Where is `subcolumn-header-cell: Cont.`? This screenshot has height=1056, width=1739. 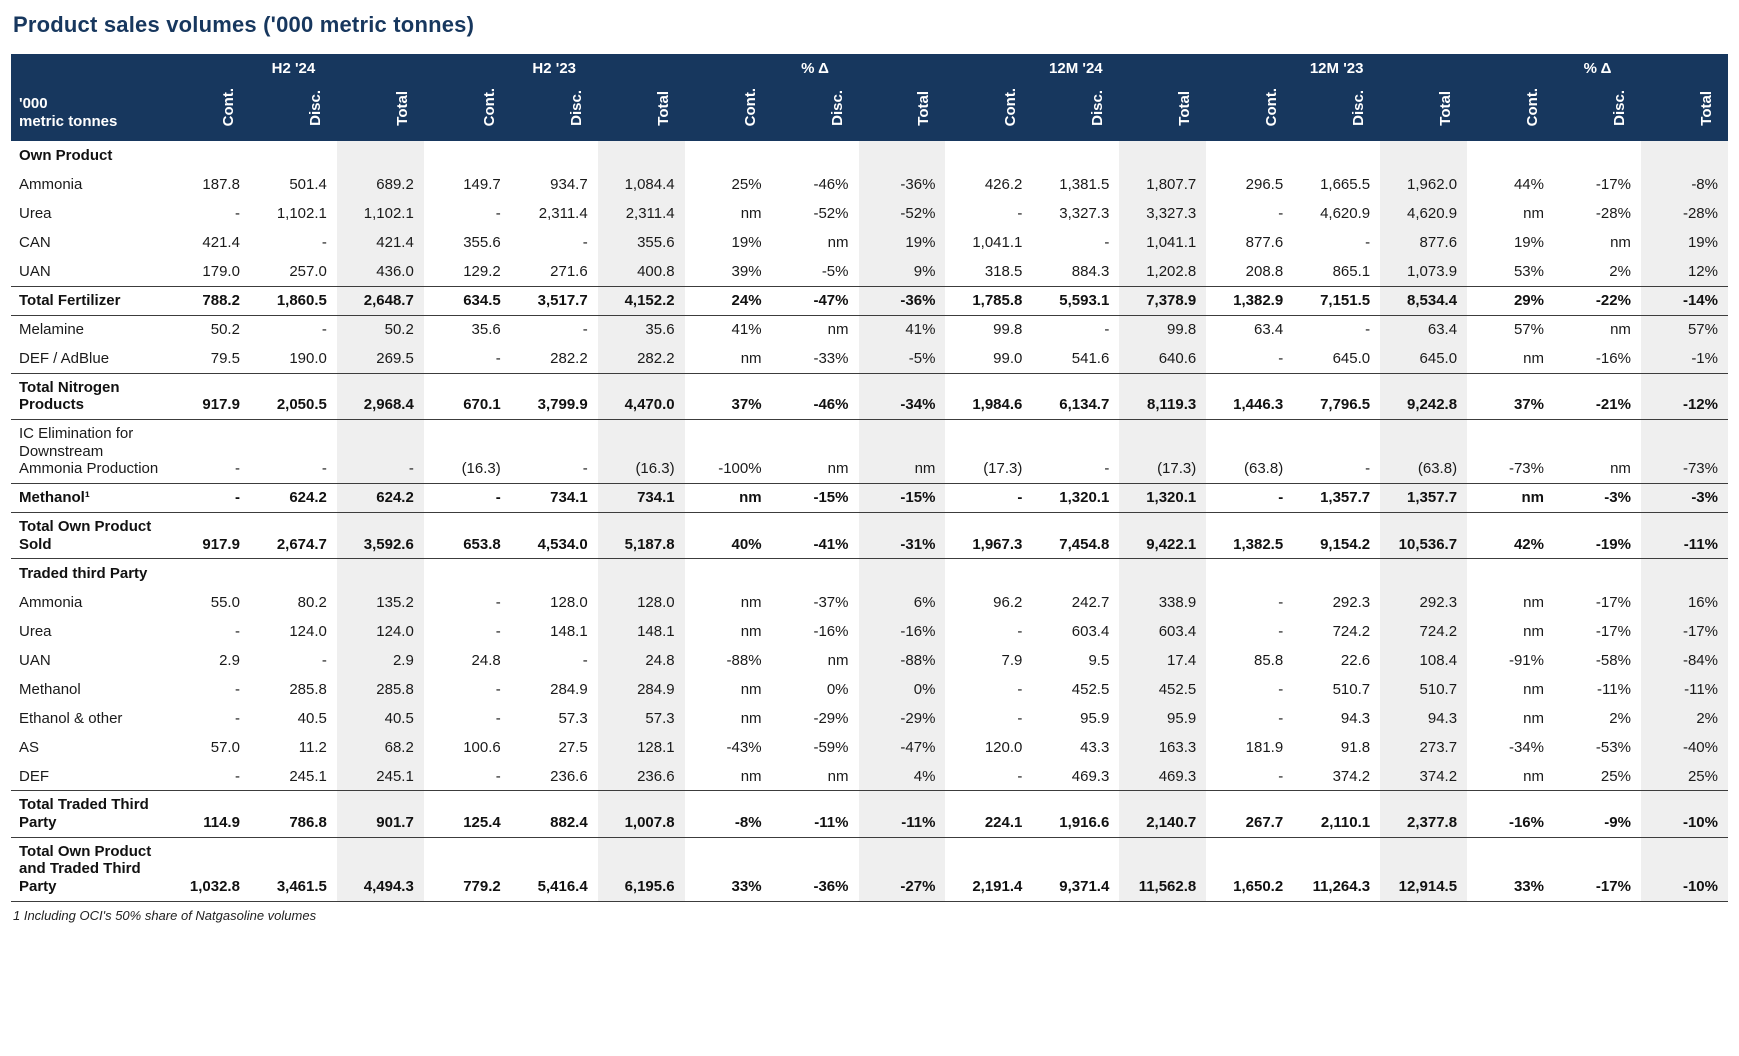 subcolumn-header-cell: Cont. is located at coordinates (206, 110).